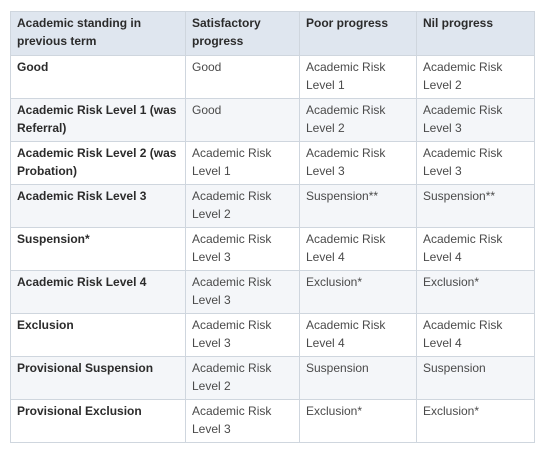  What do you see at coordinates (475, 378) in the screenshot?
I see `nil-cell: Suspension` at bounding box center [475, 378].